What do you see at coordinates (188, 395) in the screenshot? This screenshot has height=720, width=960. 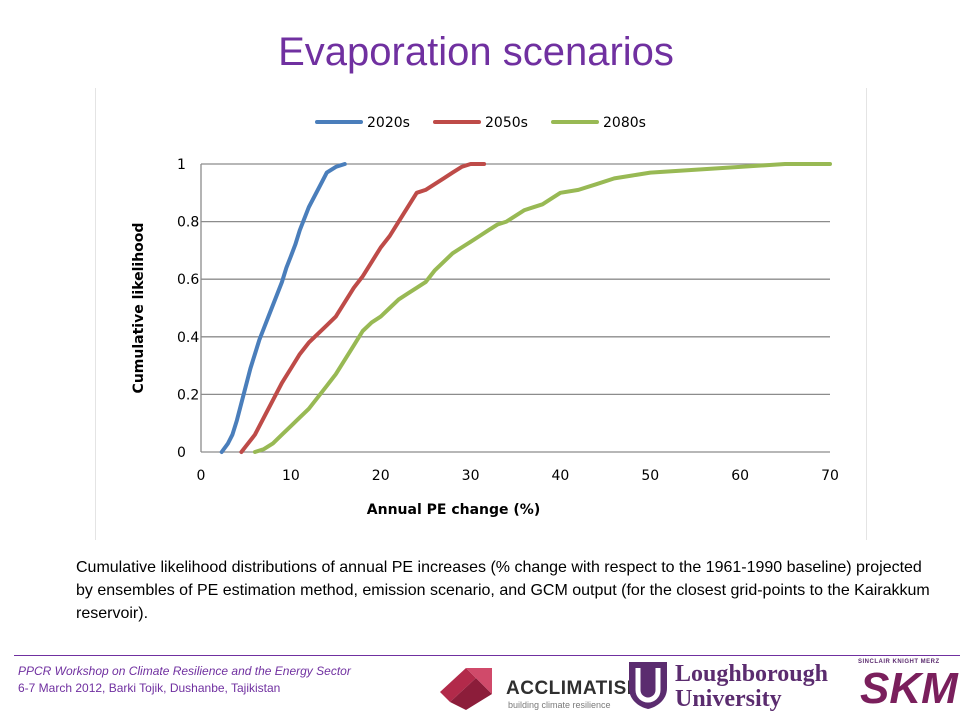 I see `y-tick-label: 0.2` at bounding box center [188, 395].